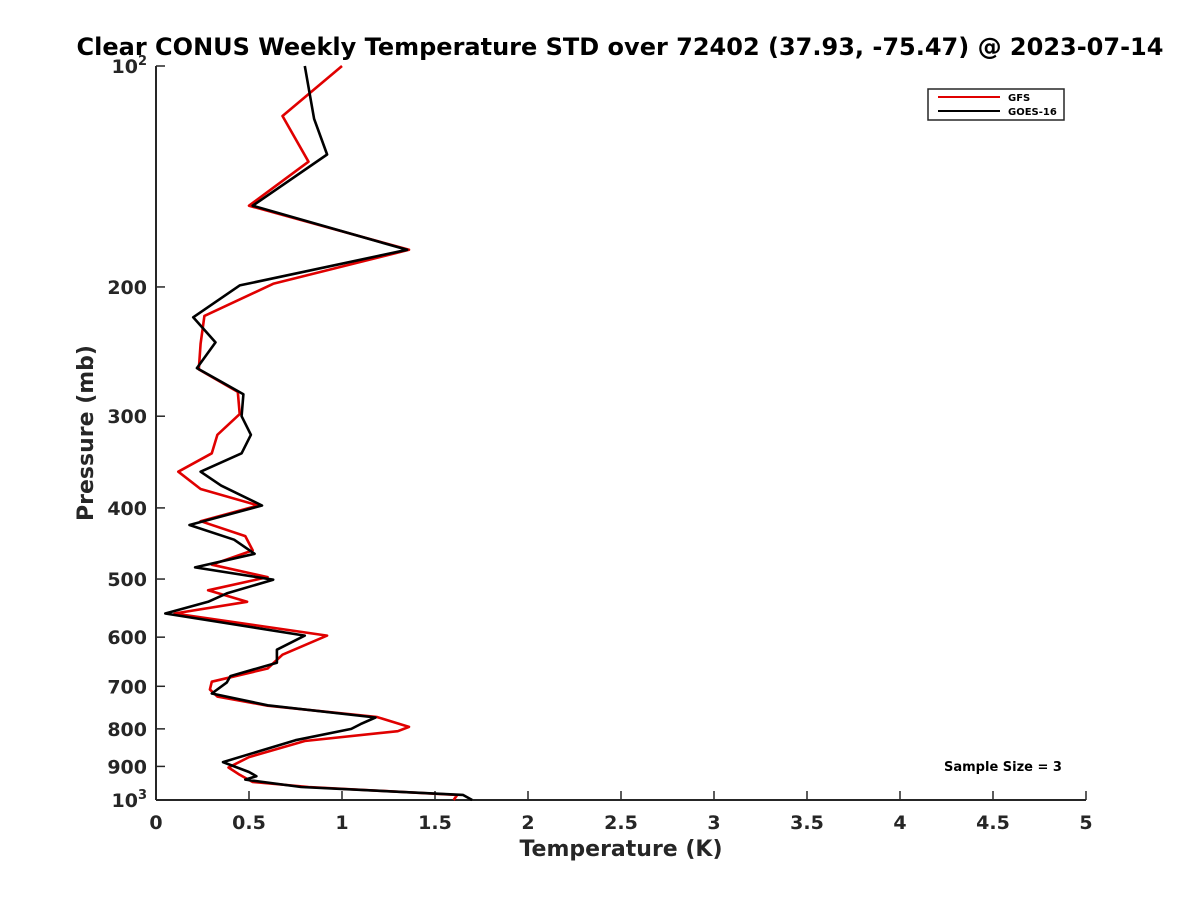 This screenshot has width=1200, height=900. What do you see at coordinates (127, 580) in the screenshot?
I see `y-tick-label: 500` at bounding box center [127, 580].